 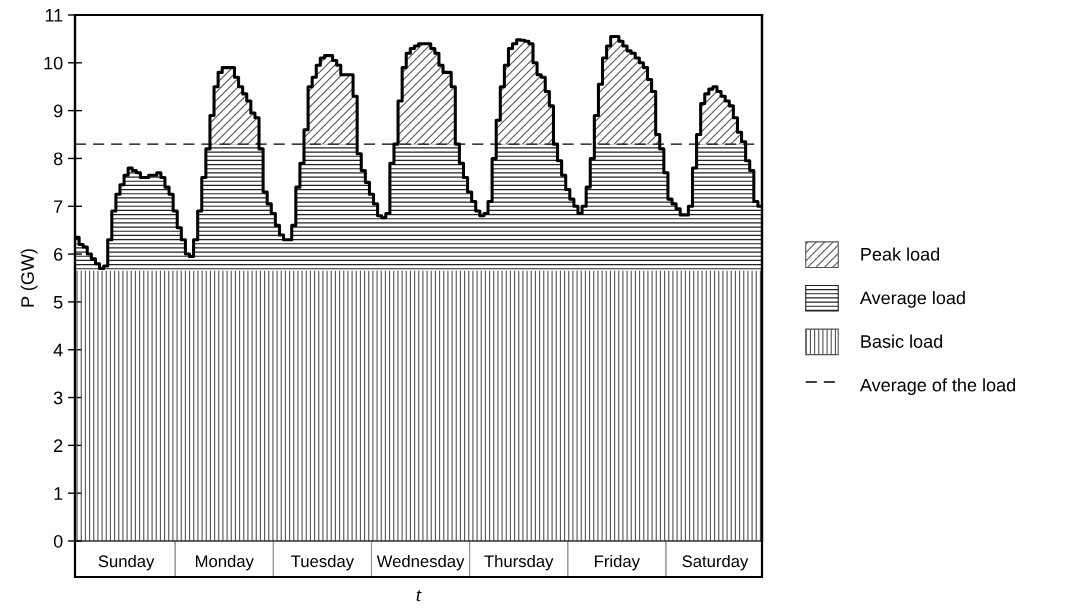 What do you see at coordinates (58, 398) in the screenshot?
I see `y-tick-label: 3` at bounding box center [58, 398].